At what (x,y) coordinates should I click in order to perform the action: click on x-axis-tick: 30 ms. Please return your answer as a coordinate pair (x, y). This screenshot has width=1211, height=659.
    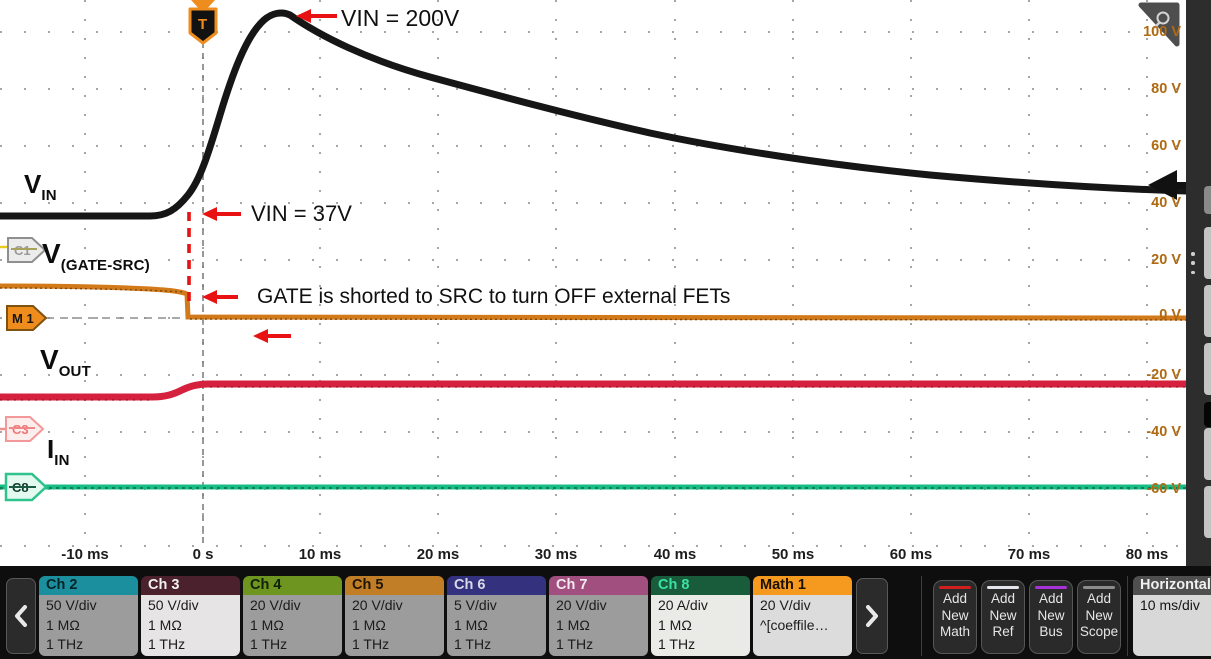
    Looking at the image, I should click on (556, 554).